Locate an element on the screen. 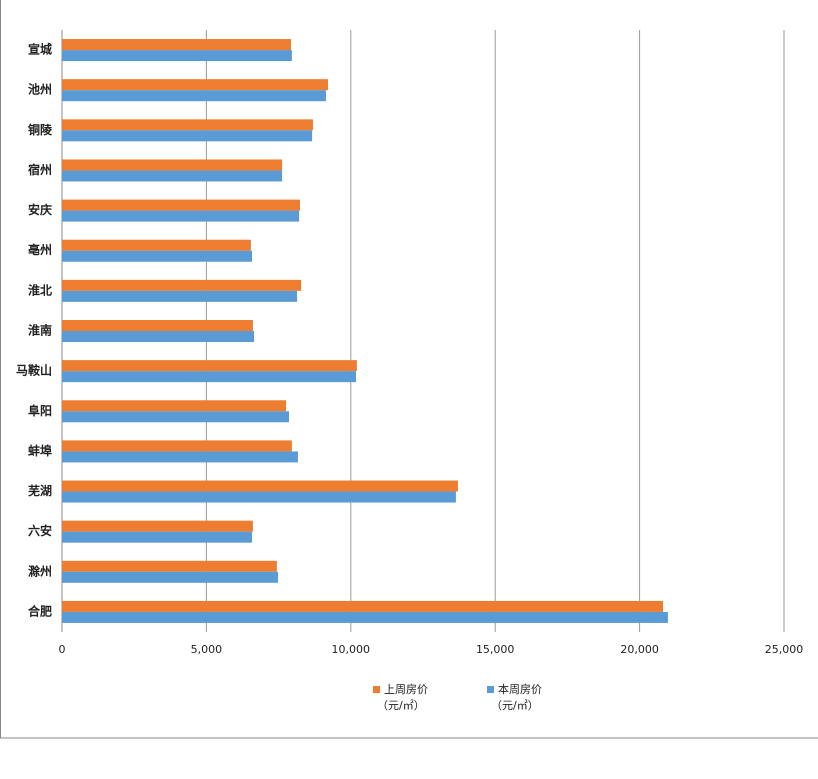 This screenshot has height=779, width=818. y-tick-label: 蚌埠 is located at coordinates (40, 450).